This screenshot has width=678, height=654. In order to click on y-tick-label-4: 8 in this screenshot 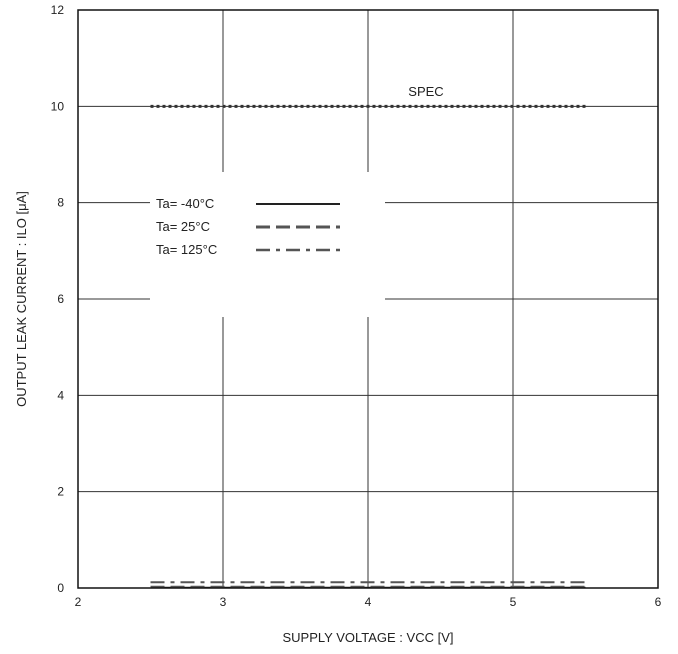, I will do `click(60, 203)`.